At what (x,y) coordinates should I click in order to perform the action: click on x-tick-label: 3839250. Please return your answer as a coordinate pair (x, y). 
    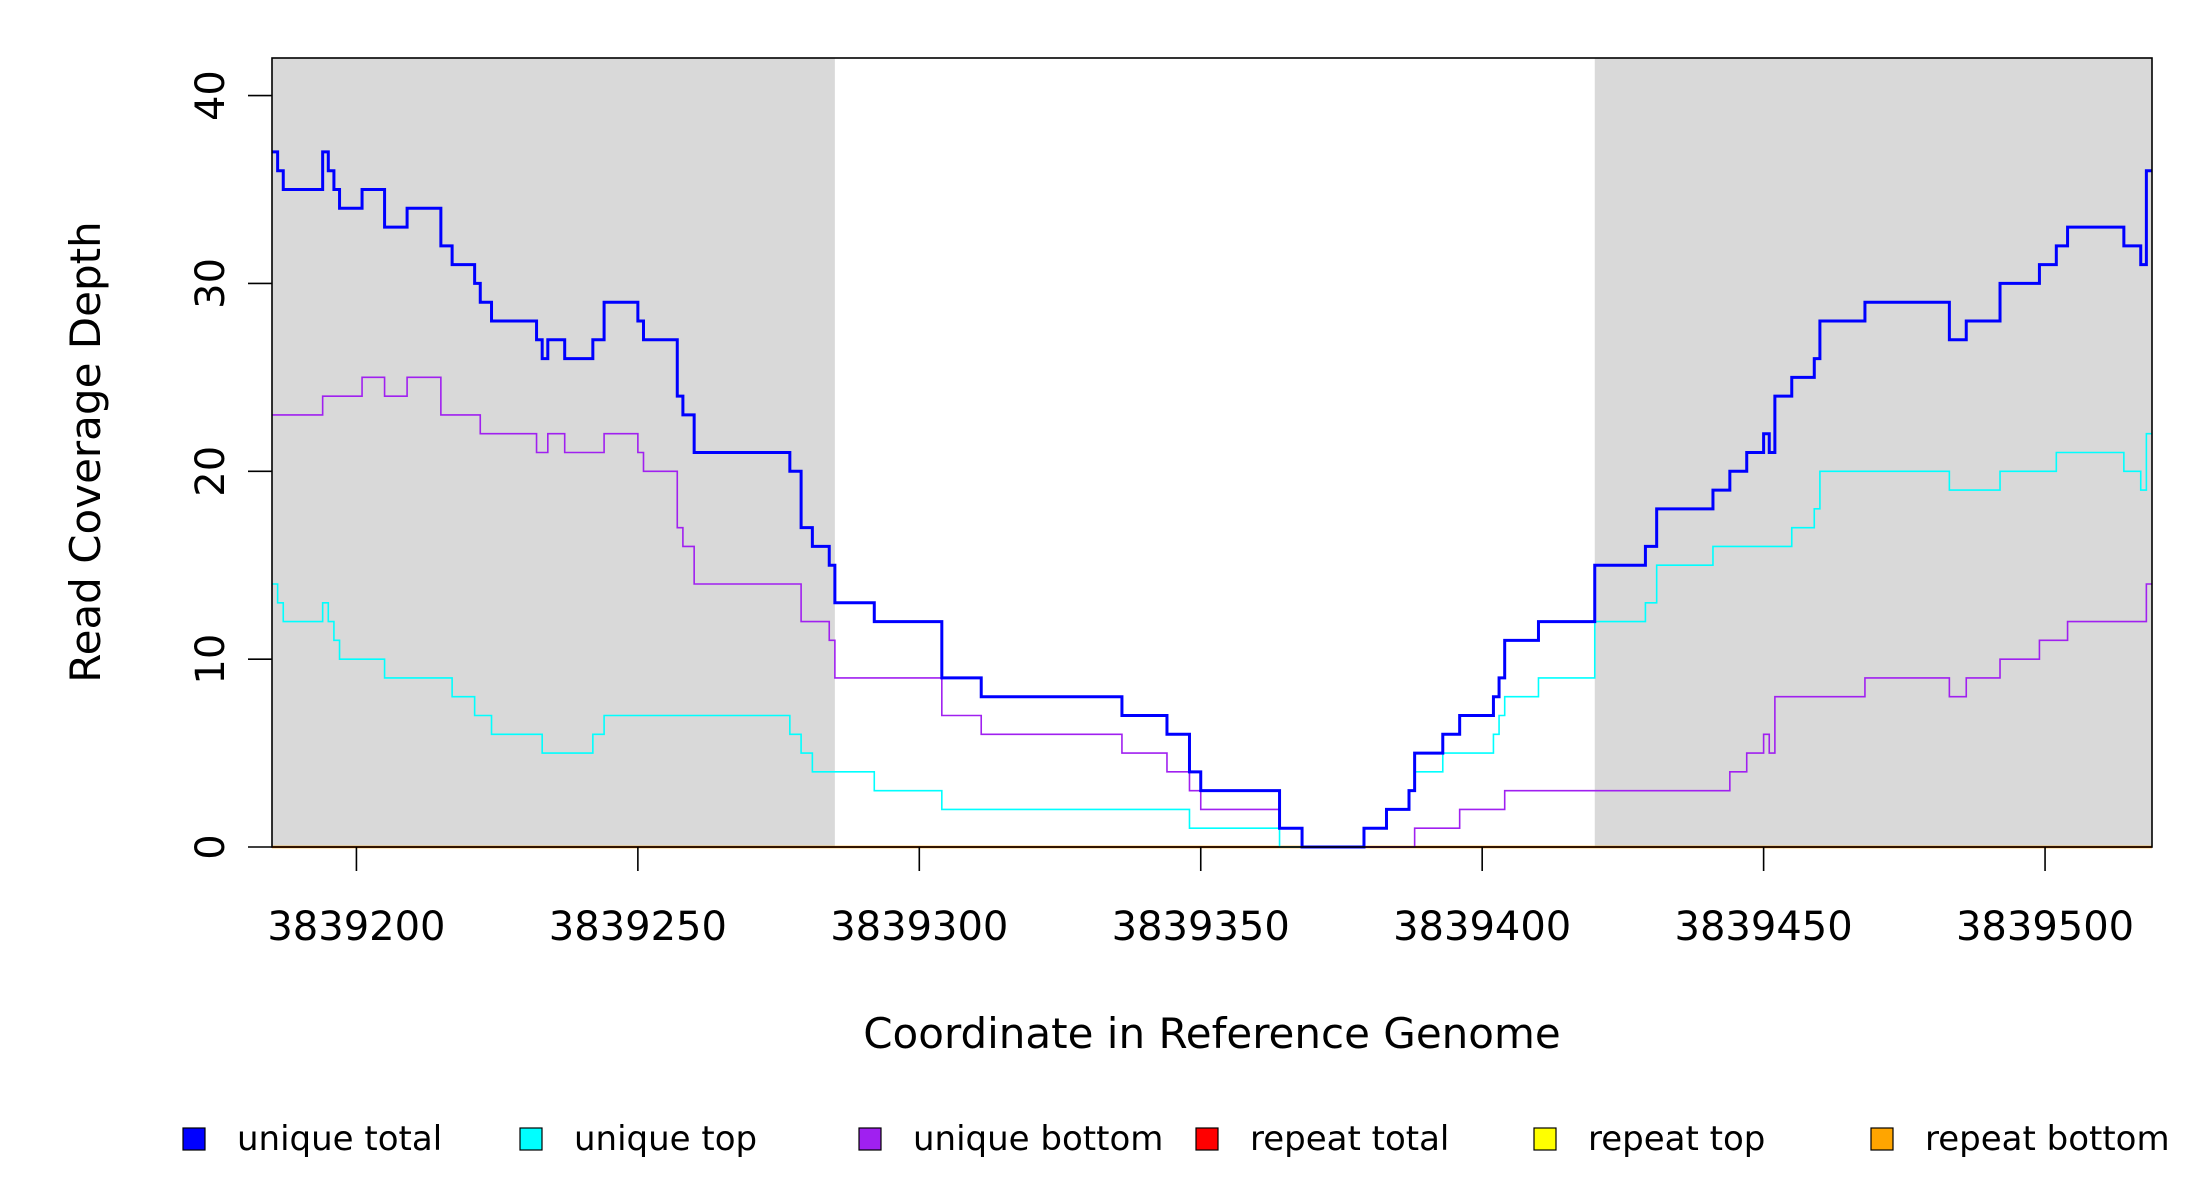
    Looking at the image, I should click on (638, 927).